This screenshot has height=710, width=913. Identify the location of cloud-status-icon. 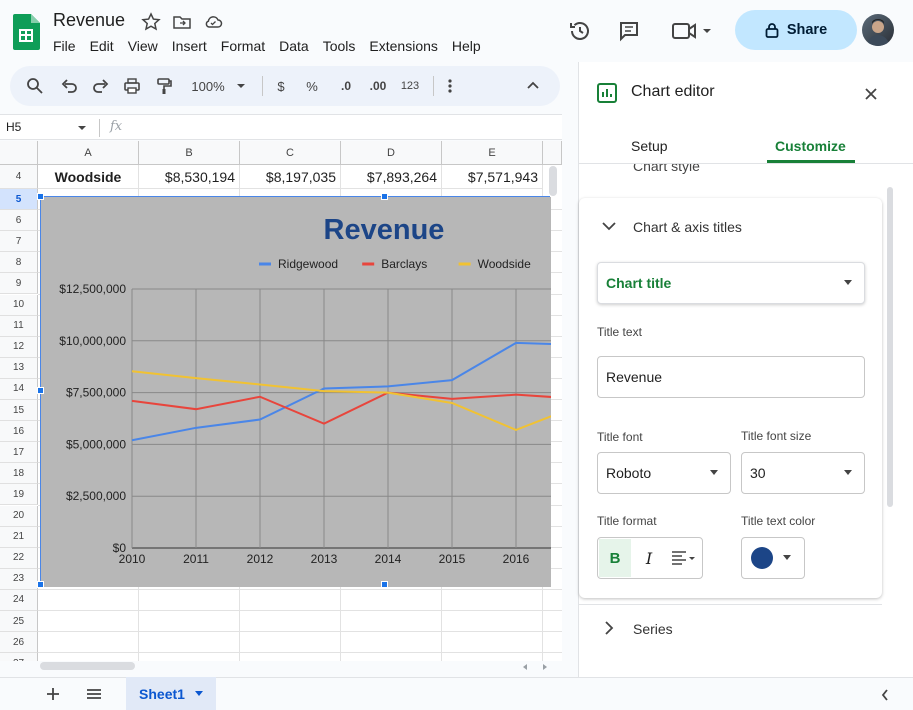
(213, 22).